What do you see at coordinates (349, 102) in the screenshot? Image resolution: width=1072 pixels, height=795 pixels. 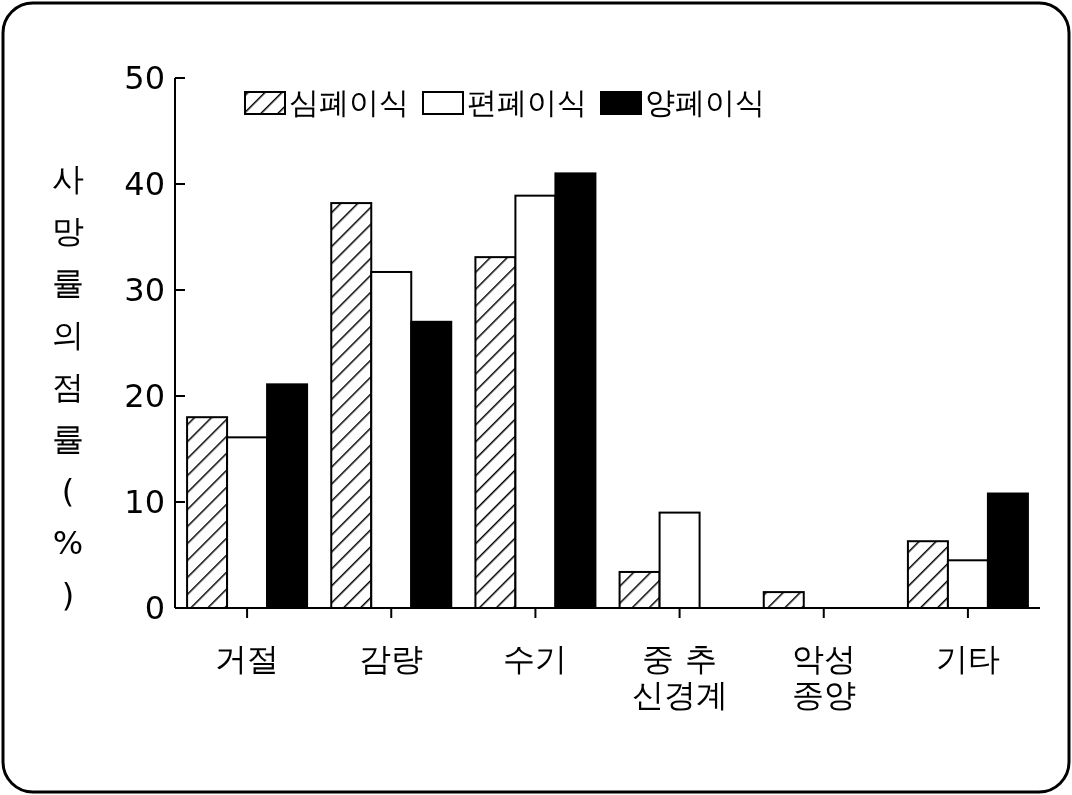 I see `legend-label: 심폐이식` at bounding box center [349, 102].